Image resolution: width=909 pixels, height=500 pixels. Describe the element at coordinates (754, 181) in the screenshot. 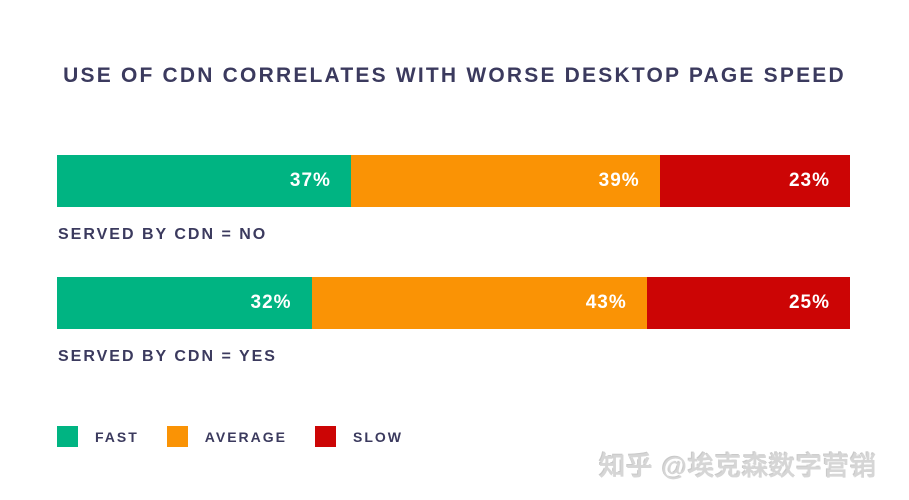

I see `bar-segment-slow: 23%` at that location.